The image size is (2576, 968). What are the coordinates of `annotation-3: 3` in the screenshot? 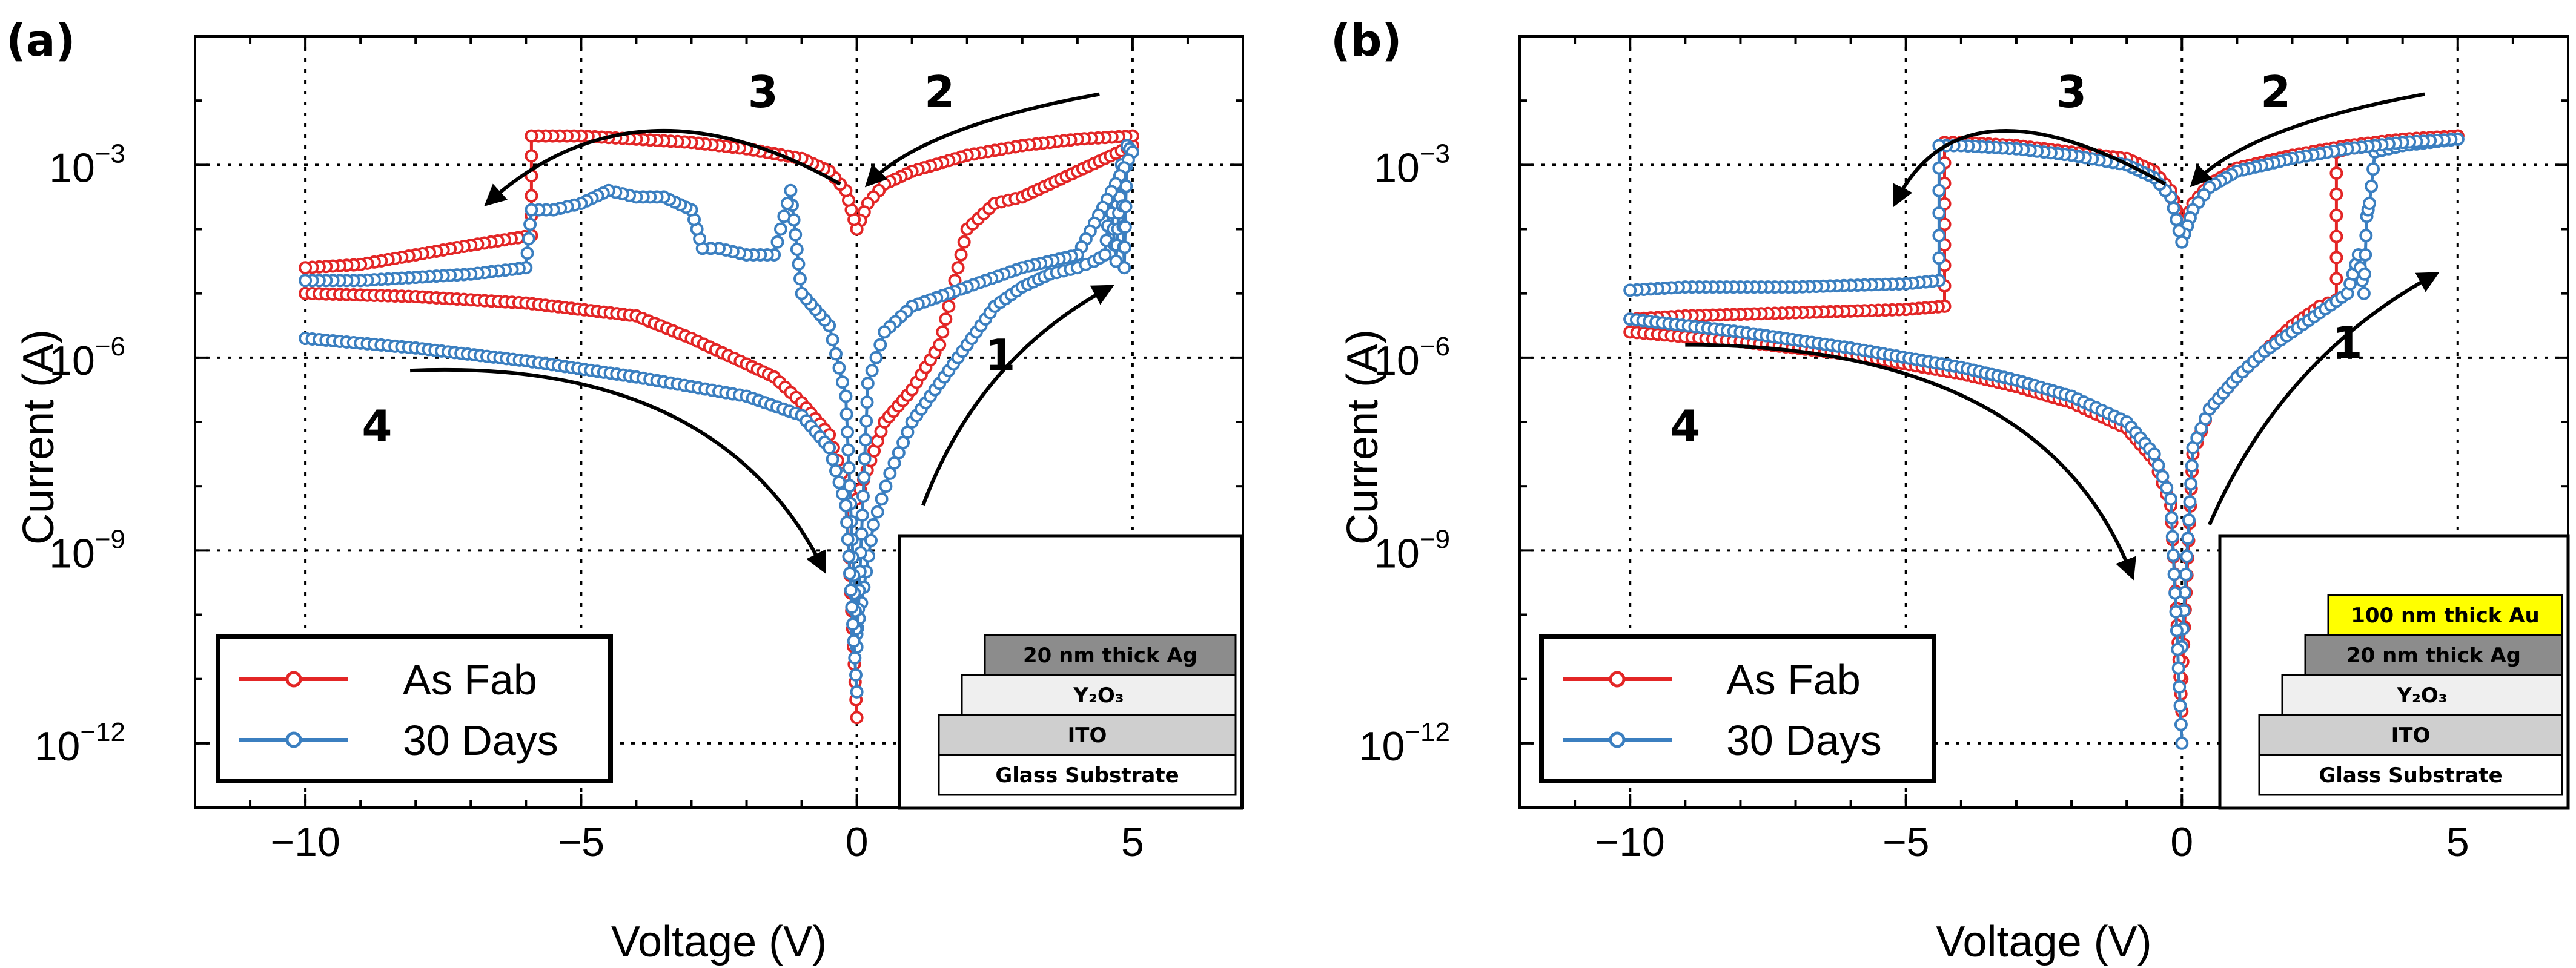 It's located at (763, 92).